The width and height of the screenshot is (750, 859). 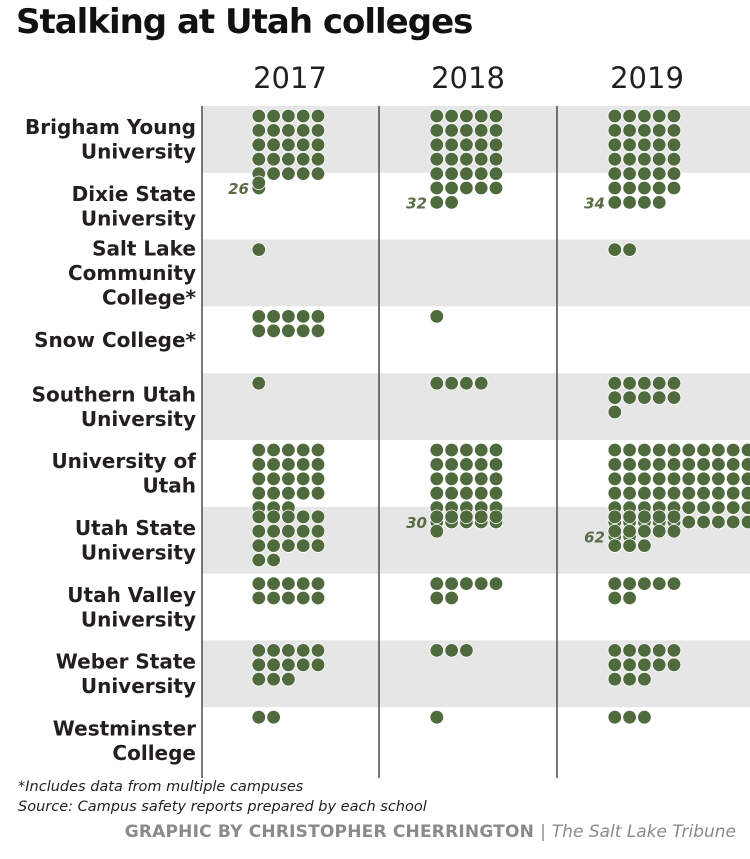 What do you see at coordinates (161, 787) in the screenshot?
I see `footnote: *Includes data from multiple campuses` at bounding box center [161, 787].